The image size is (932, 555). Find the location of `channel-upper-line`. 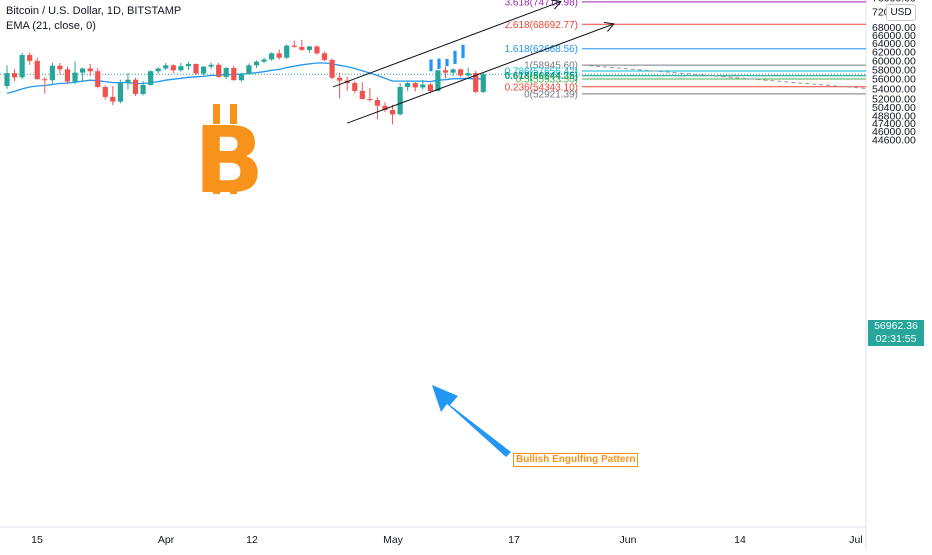

channel-upper-line is located at coordinates (446, 45).